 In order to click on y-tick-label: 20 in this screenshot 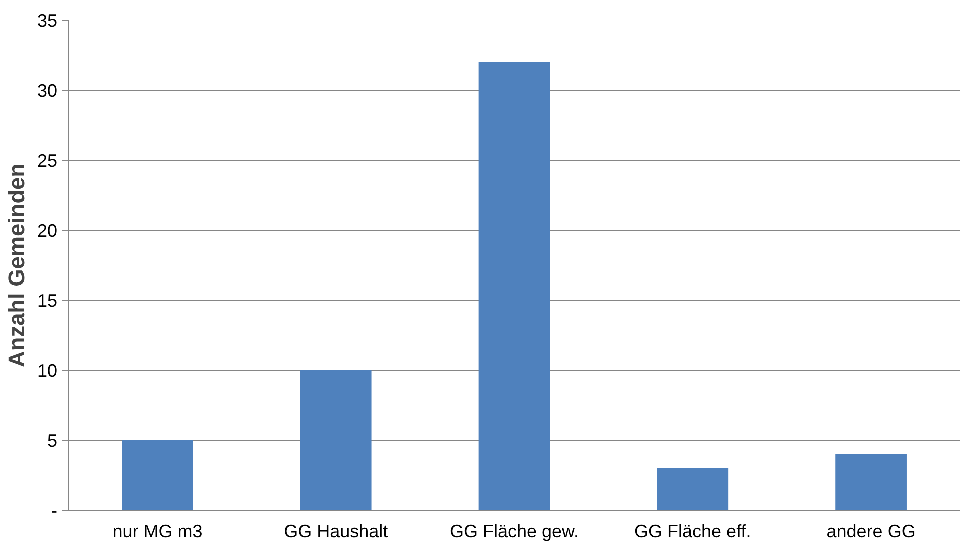, I will do `click(47, 231)`.